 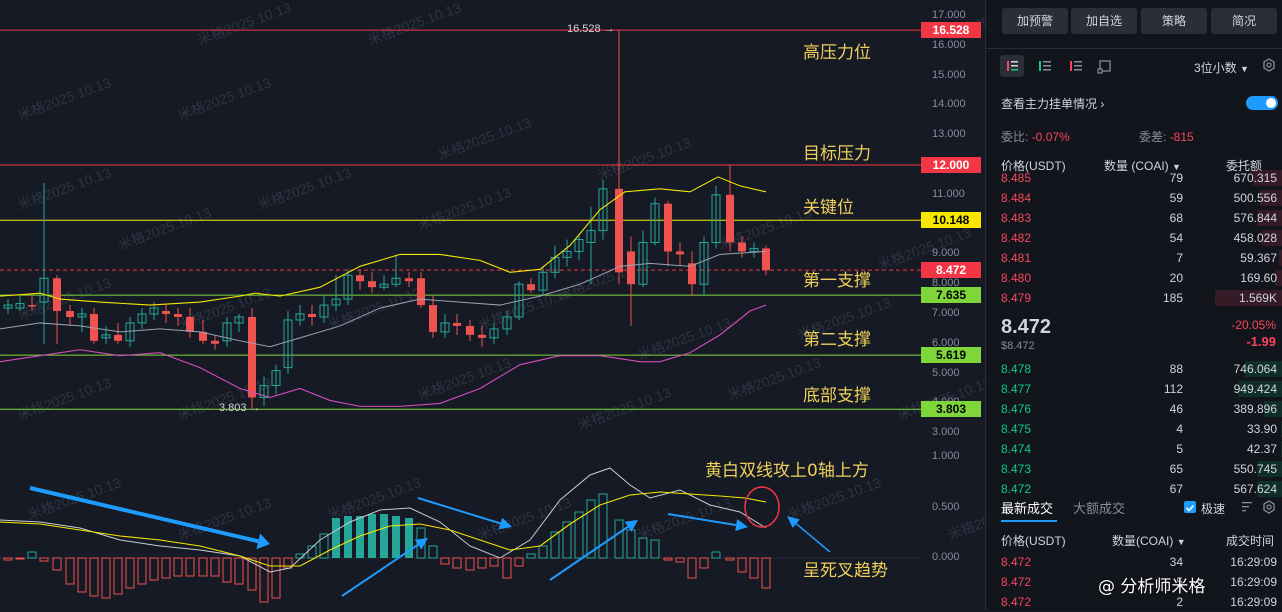 What do you see at coordinates (1027, 508) in the screenshot?
I see `tab-latest-trades: 最新成交` at bounding box center [1027, 508].